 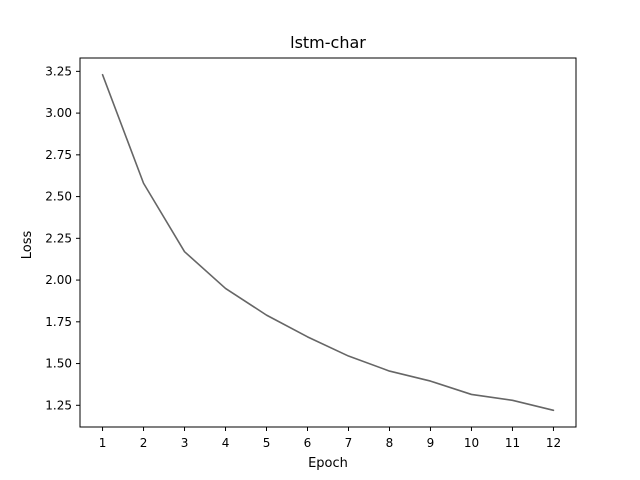 I want to click on x-tick-label: 10, so click(x=471, y=443).